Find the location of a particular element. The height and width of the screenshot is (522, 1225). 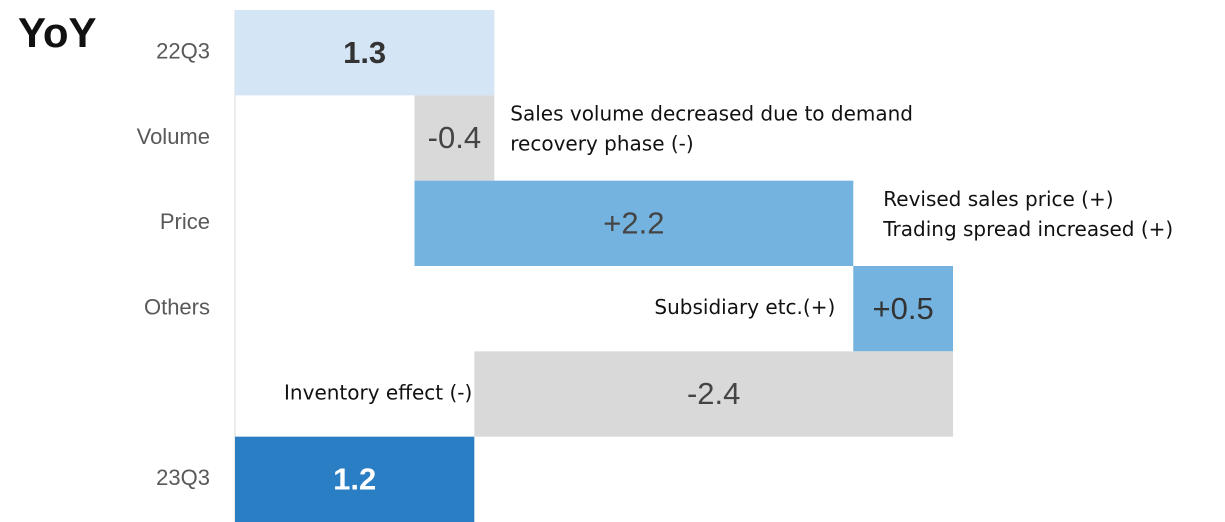

annotation: Trading spread increased (+) is located at coordinates (1027, 229).